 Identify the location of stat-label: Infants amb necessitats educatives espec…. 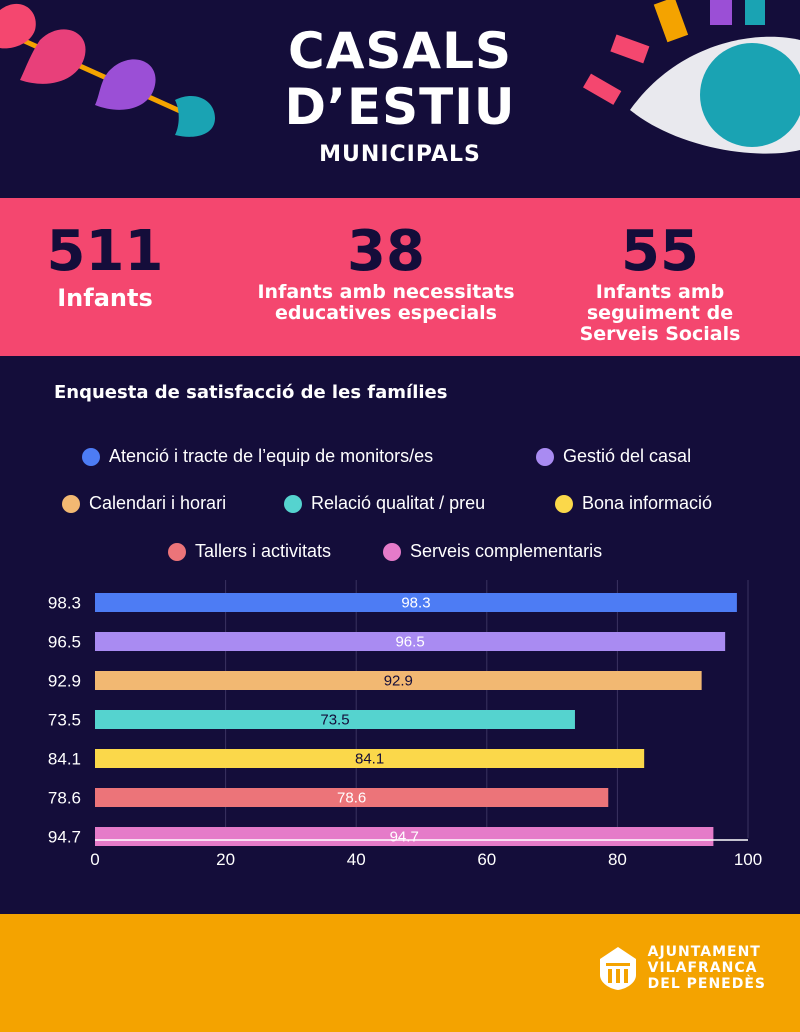
(386, 302).